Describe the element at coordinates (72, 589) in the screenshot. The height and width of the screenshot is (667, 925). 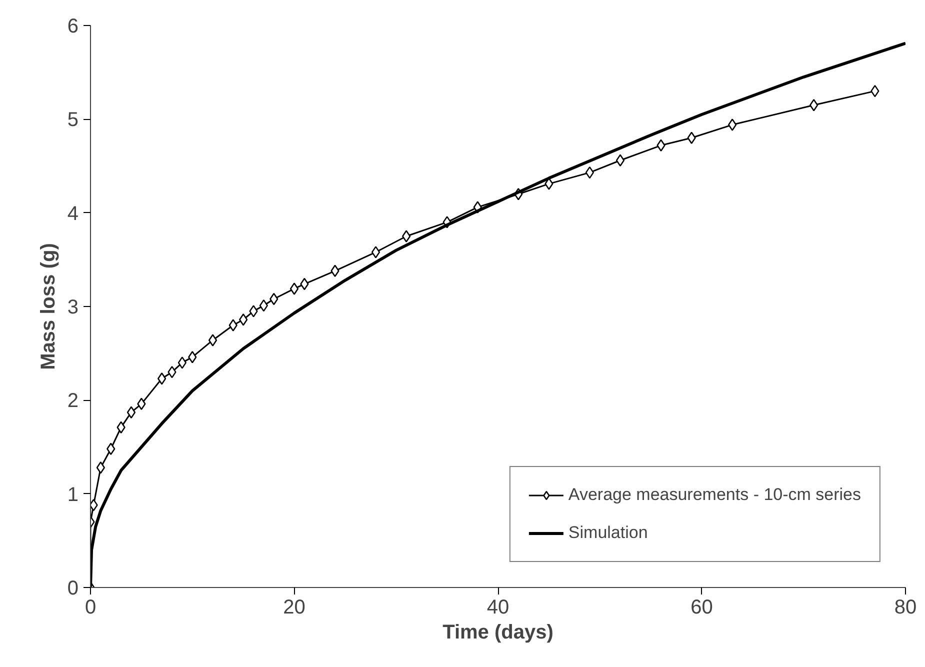
I see `y-tick-label: 0` at that location.